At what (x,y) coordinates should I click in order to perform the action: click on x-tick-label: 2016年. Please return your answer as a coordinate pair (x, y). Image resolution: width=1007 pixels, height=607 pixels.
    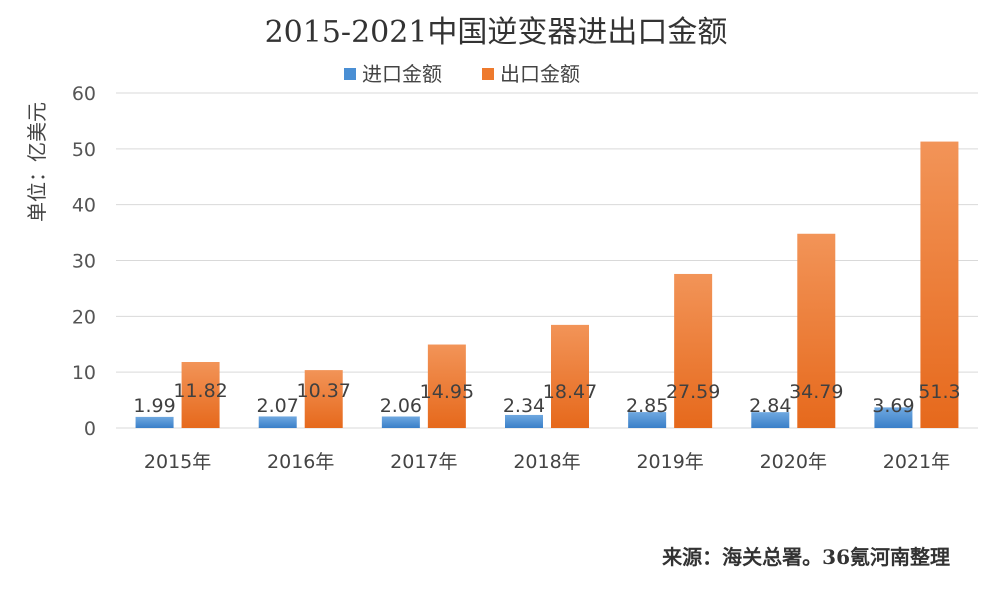
    Looking at the image, I should click on (300, 462).